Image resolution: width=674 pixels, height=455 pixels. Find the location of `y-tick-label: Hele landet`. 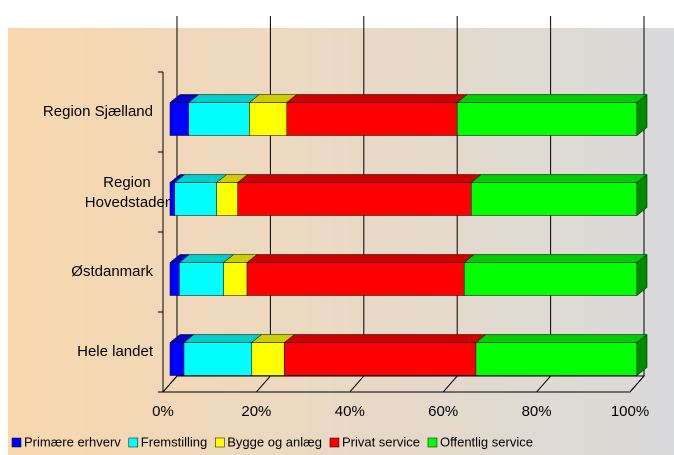

y-tick-label: Hele landet is located at coordinates (115, 351).